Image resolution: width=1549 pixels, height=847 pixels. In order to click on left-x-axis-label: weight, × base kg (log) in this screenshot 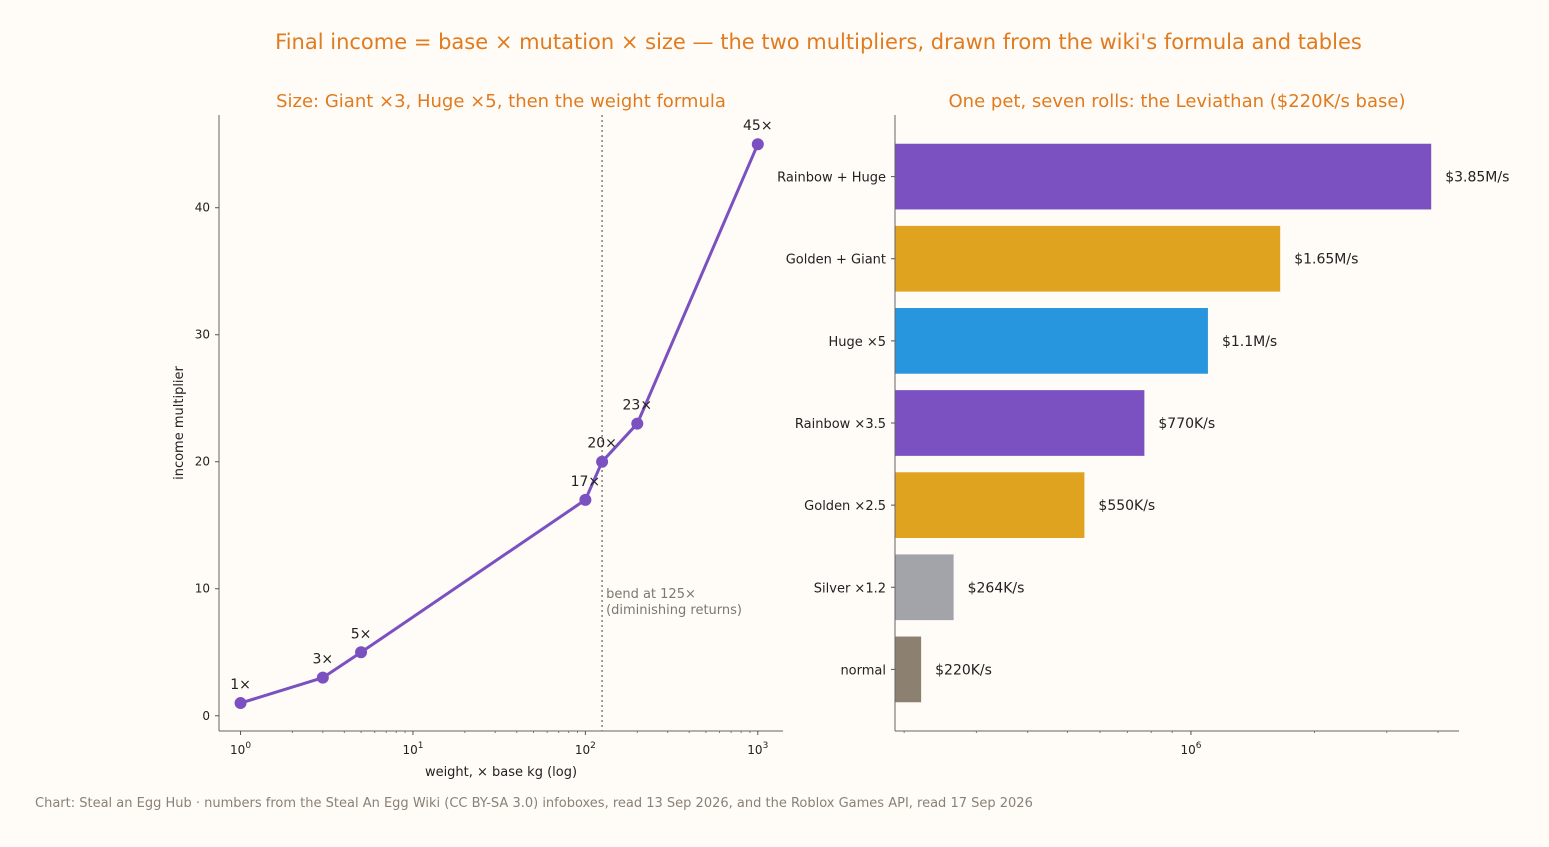, I will do `click(501, 772)`.